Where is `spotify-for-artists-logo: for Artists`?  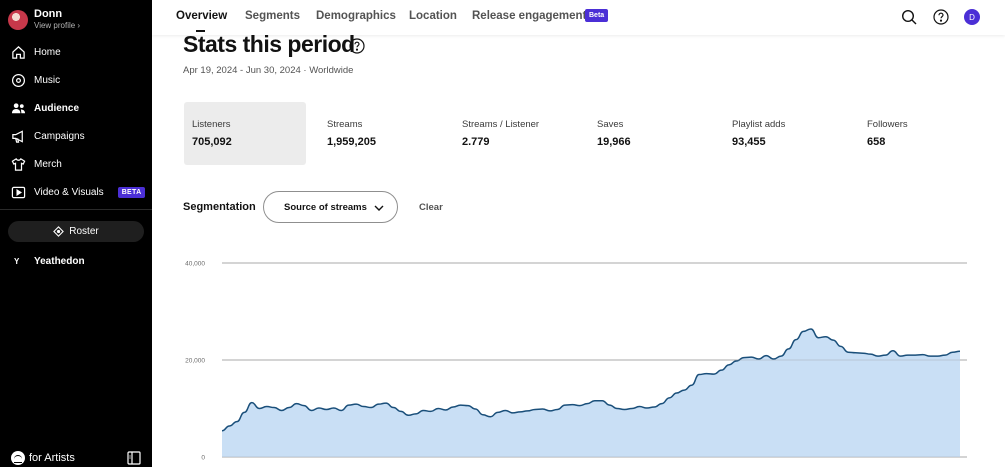
spotify-for-artists-logo: for Artists is located at coordinates (43, 458).